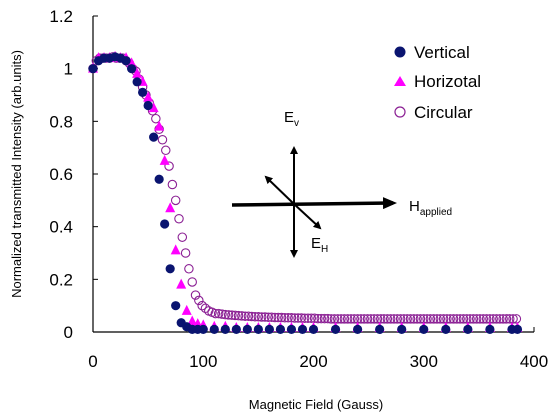  What do you see at coordinates (430, 208) in the screenshot?
I see `h-applied-label: Happlied` at bounding box center [430, 208].